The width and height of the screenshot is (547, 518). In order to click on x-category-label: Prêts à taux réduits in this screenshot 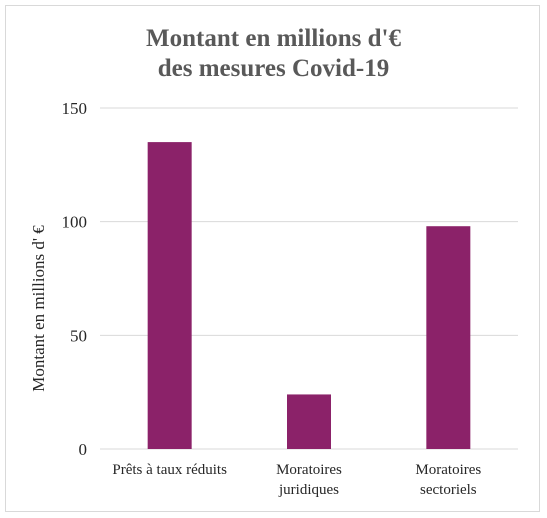, I will do `click(169, 470)`.